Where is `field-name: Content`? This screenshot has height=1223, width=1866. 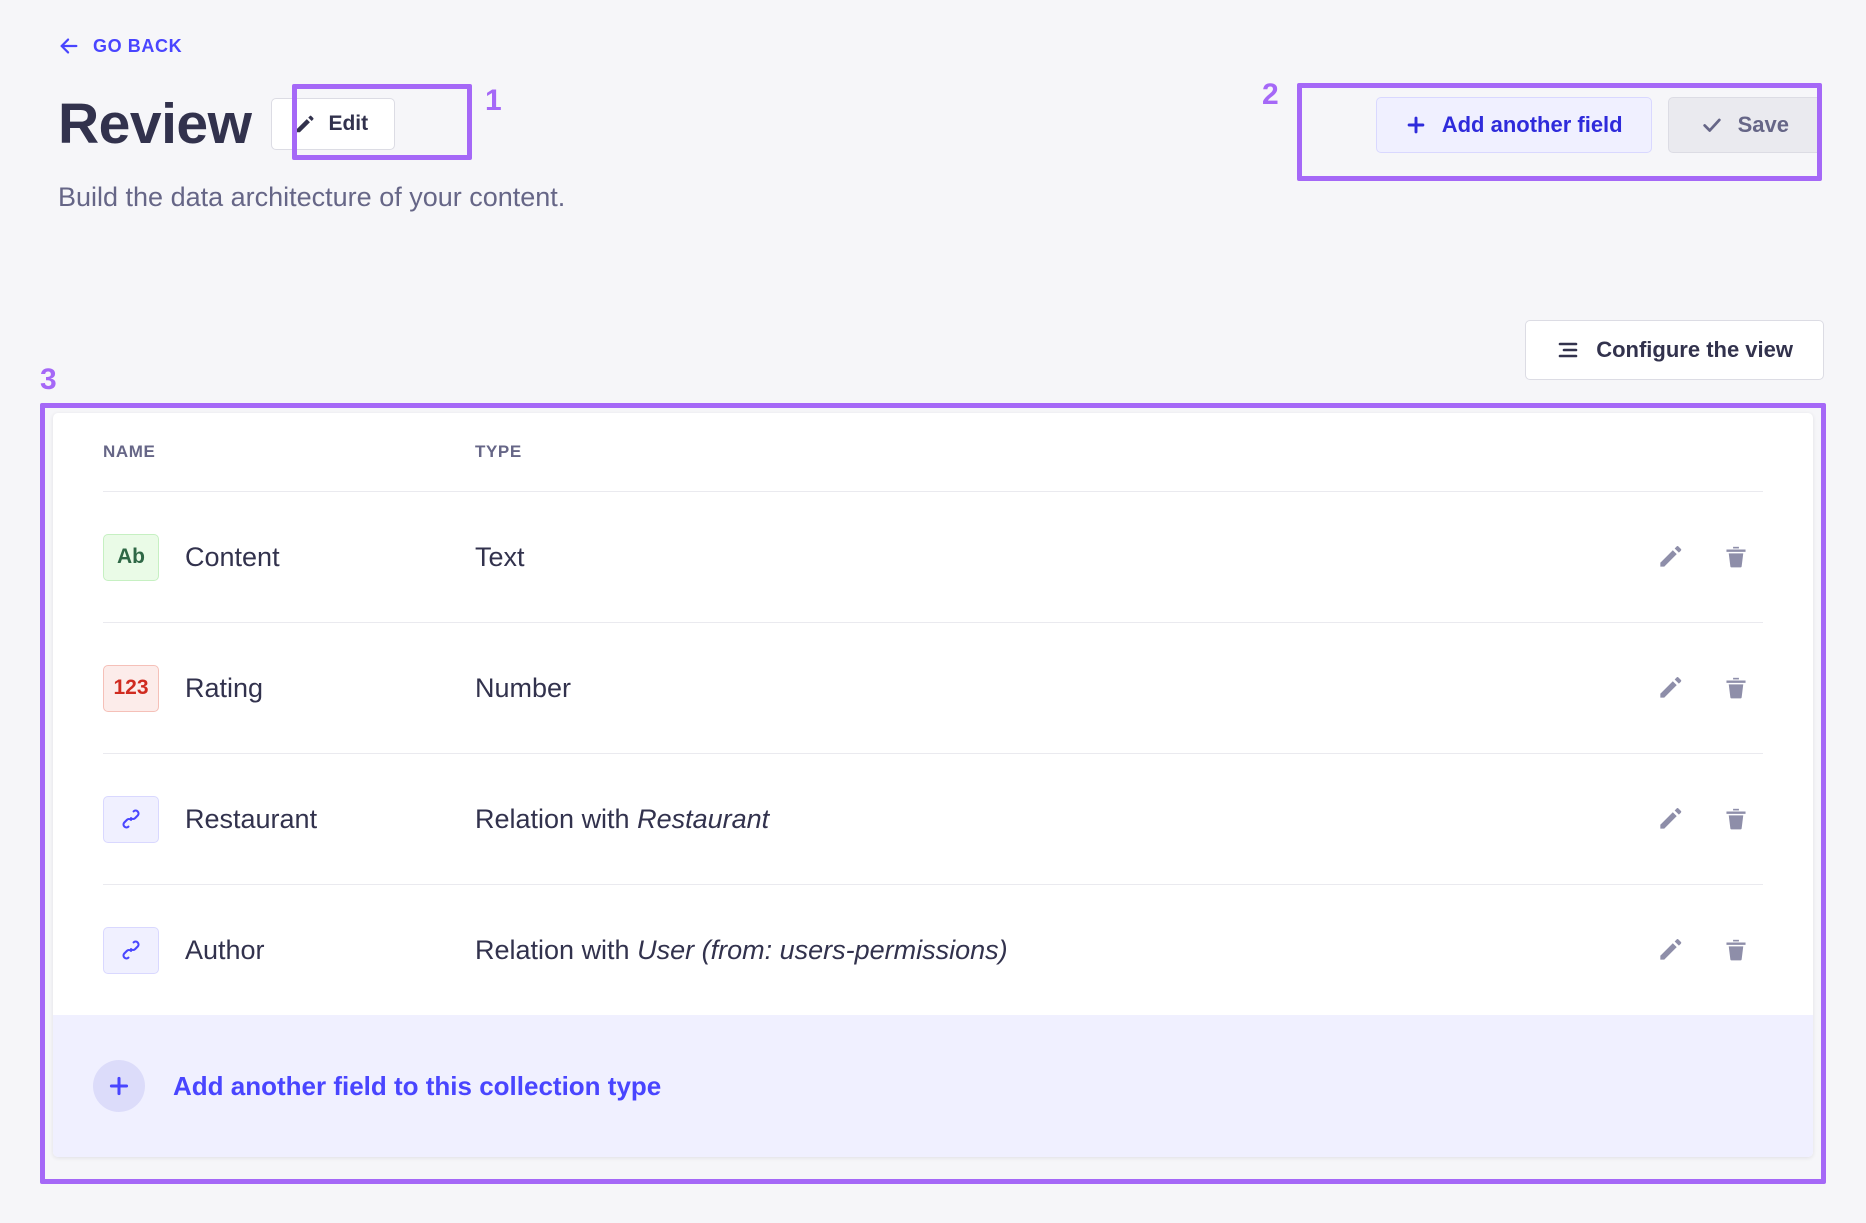 field-name: Content is located at coordinates (232, 556).